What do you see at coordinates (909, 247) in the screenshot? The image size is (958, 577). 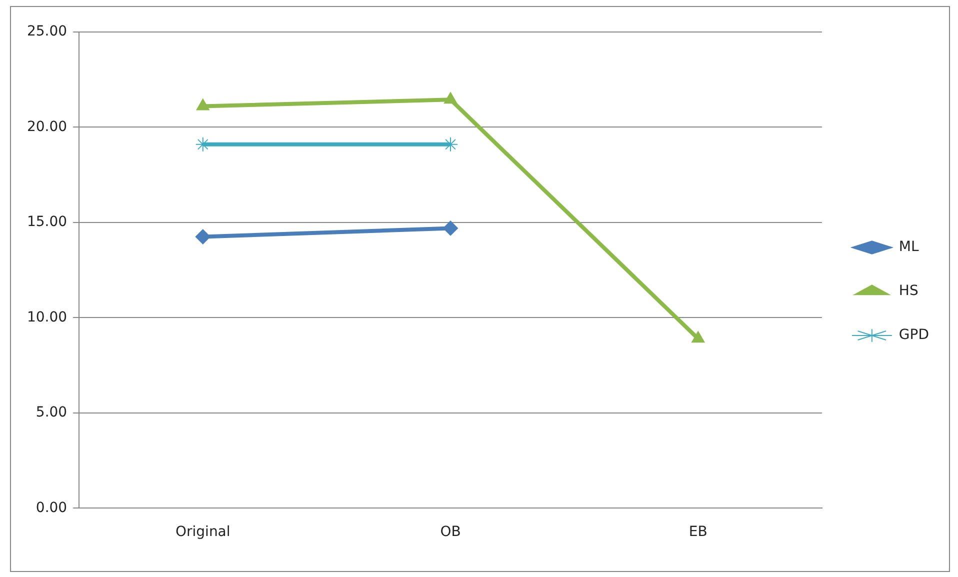 I see `legend-label: ML` at bounding box center [909, 247].